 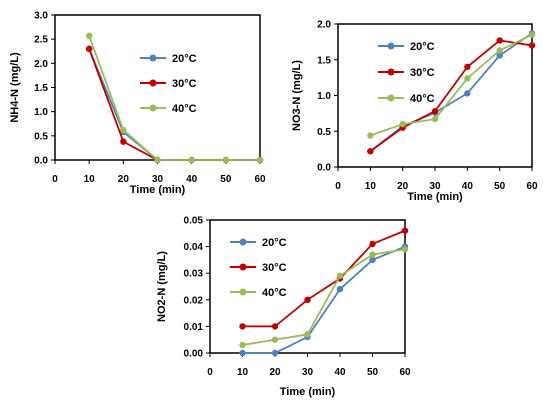 What do you see at coordinates (194, 354) in the screenshot?
I see `y-tick-label: 0.00` at bounding box center [194, 354].